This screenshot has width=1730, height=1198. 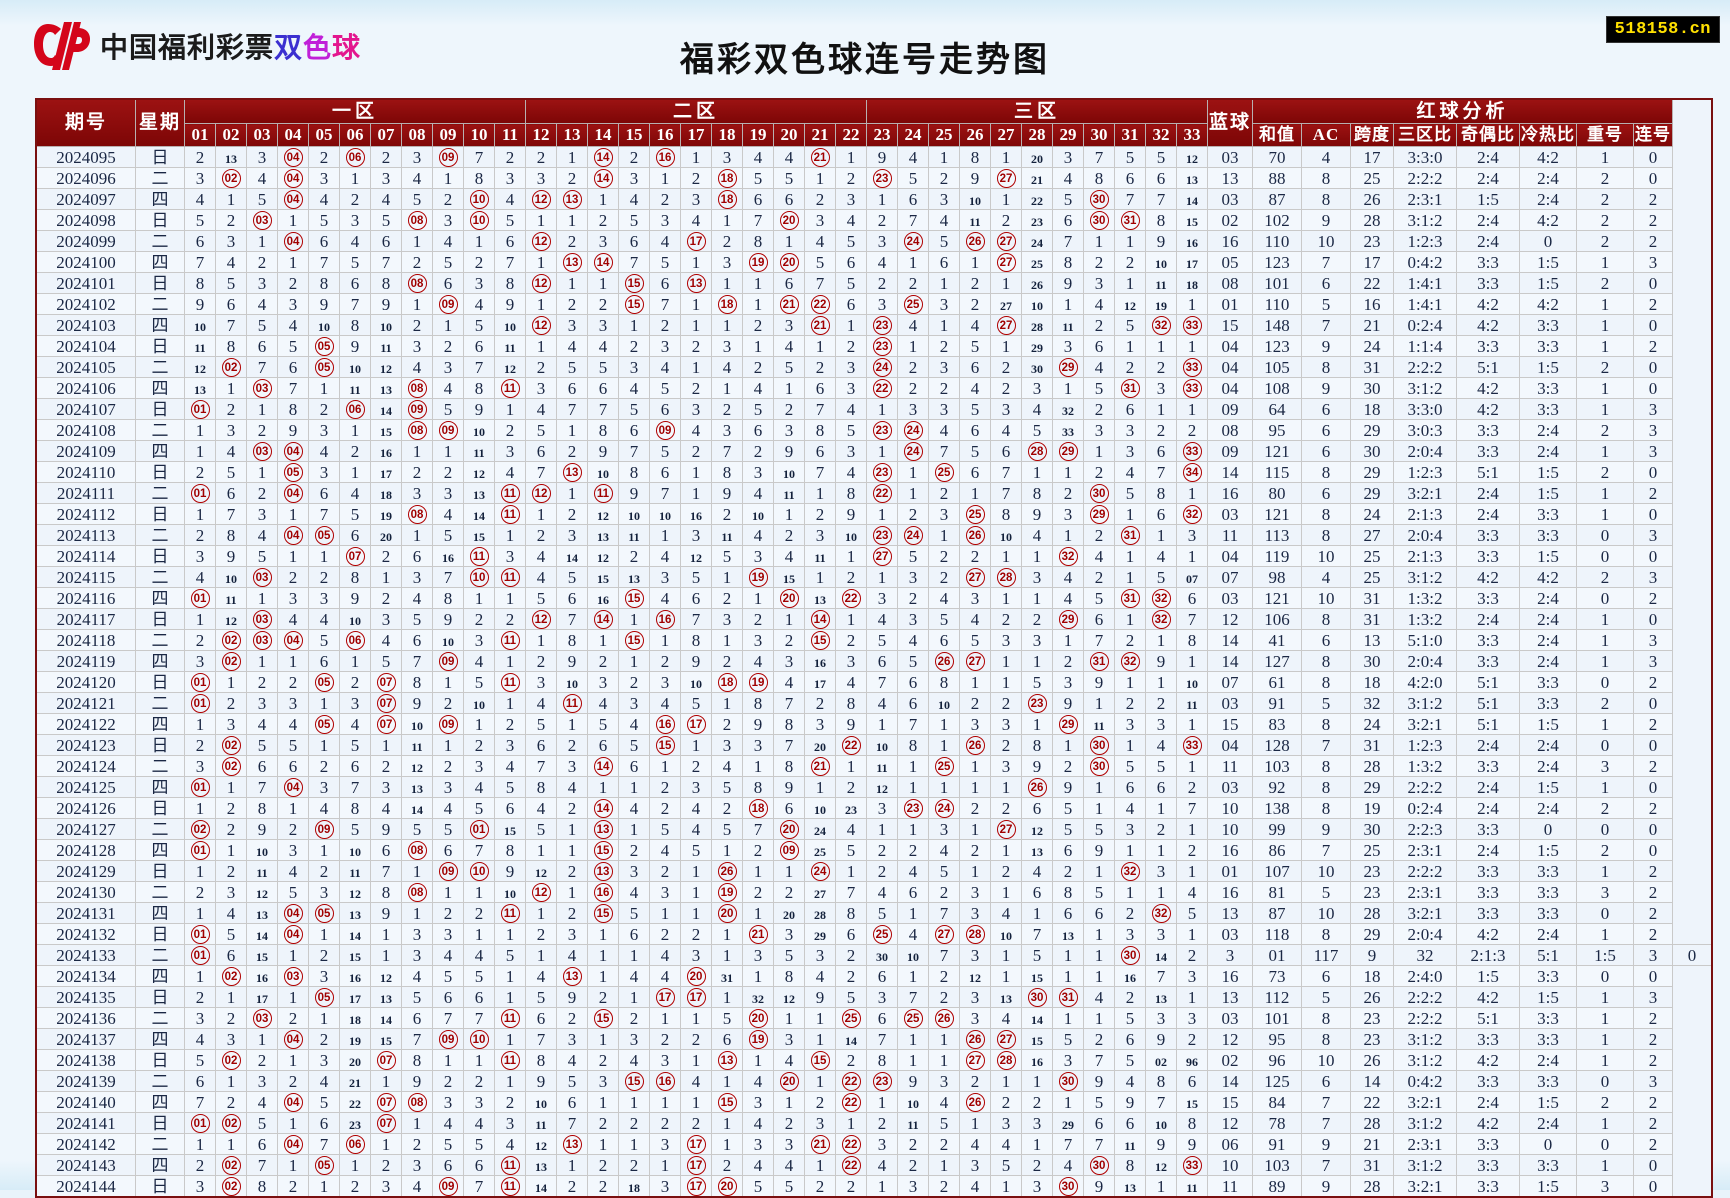 What do you see at coordinates (85, 304) in the screenshot?
I see `cell-issue-number: 2024102` at bounding box center [85, 304].